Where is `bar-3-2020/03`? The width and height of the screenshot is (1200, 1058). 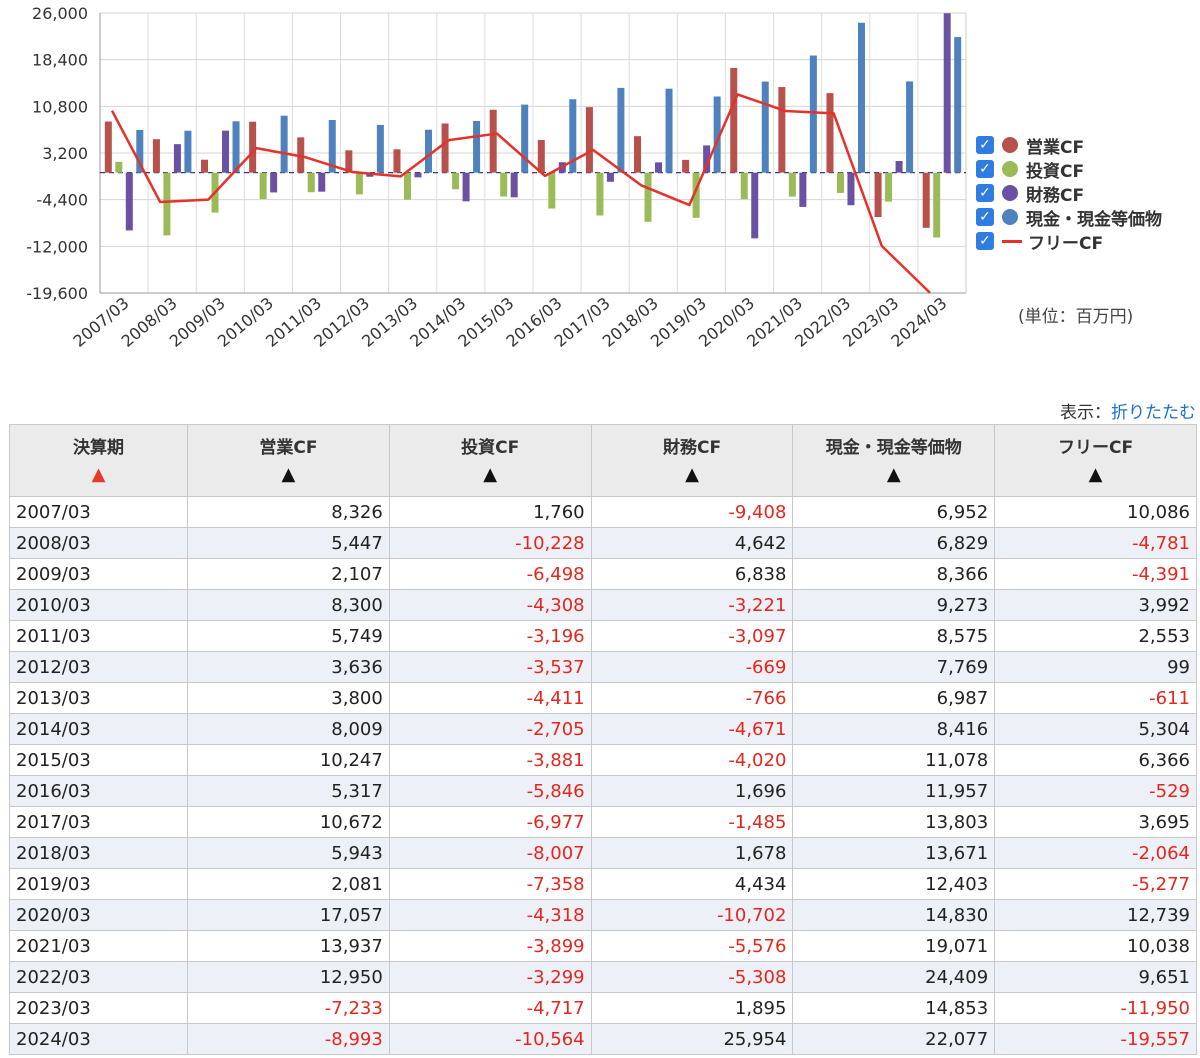 bar-3-2020/03 is located at coordinates (755, 205).